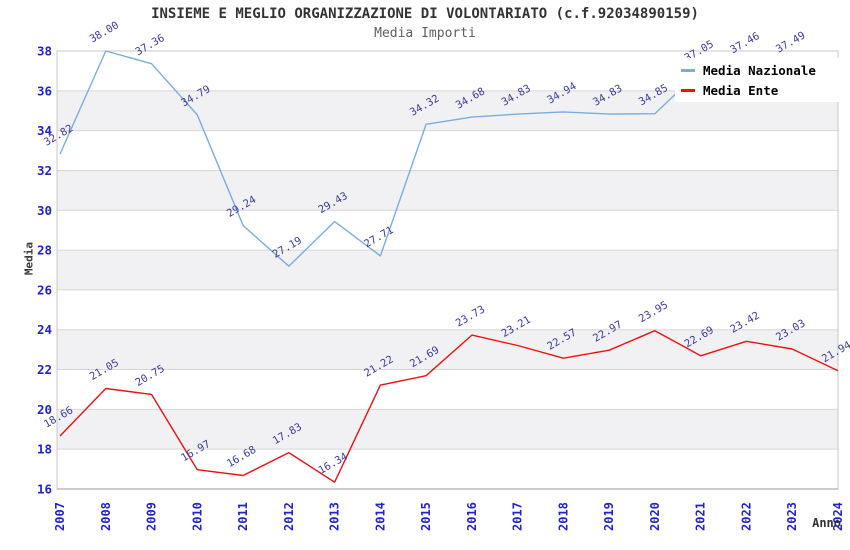  Describe the element at coordinates (653, 312) in the screenshot. I see `data-label: 23.95` at that location.